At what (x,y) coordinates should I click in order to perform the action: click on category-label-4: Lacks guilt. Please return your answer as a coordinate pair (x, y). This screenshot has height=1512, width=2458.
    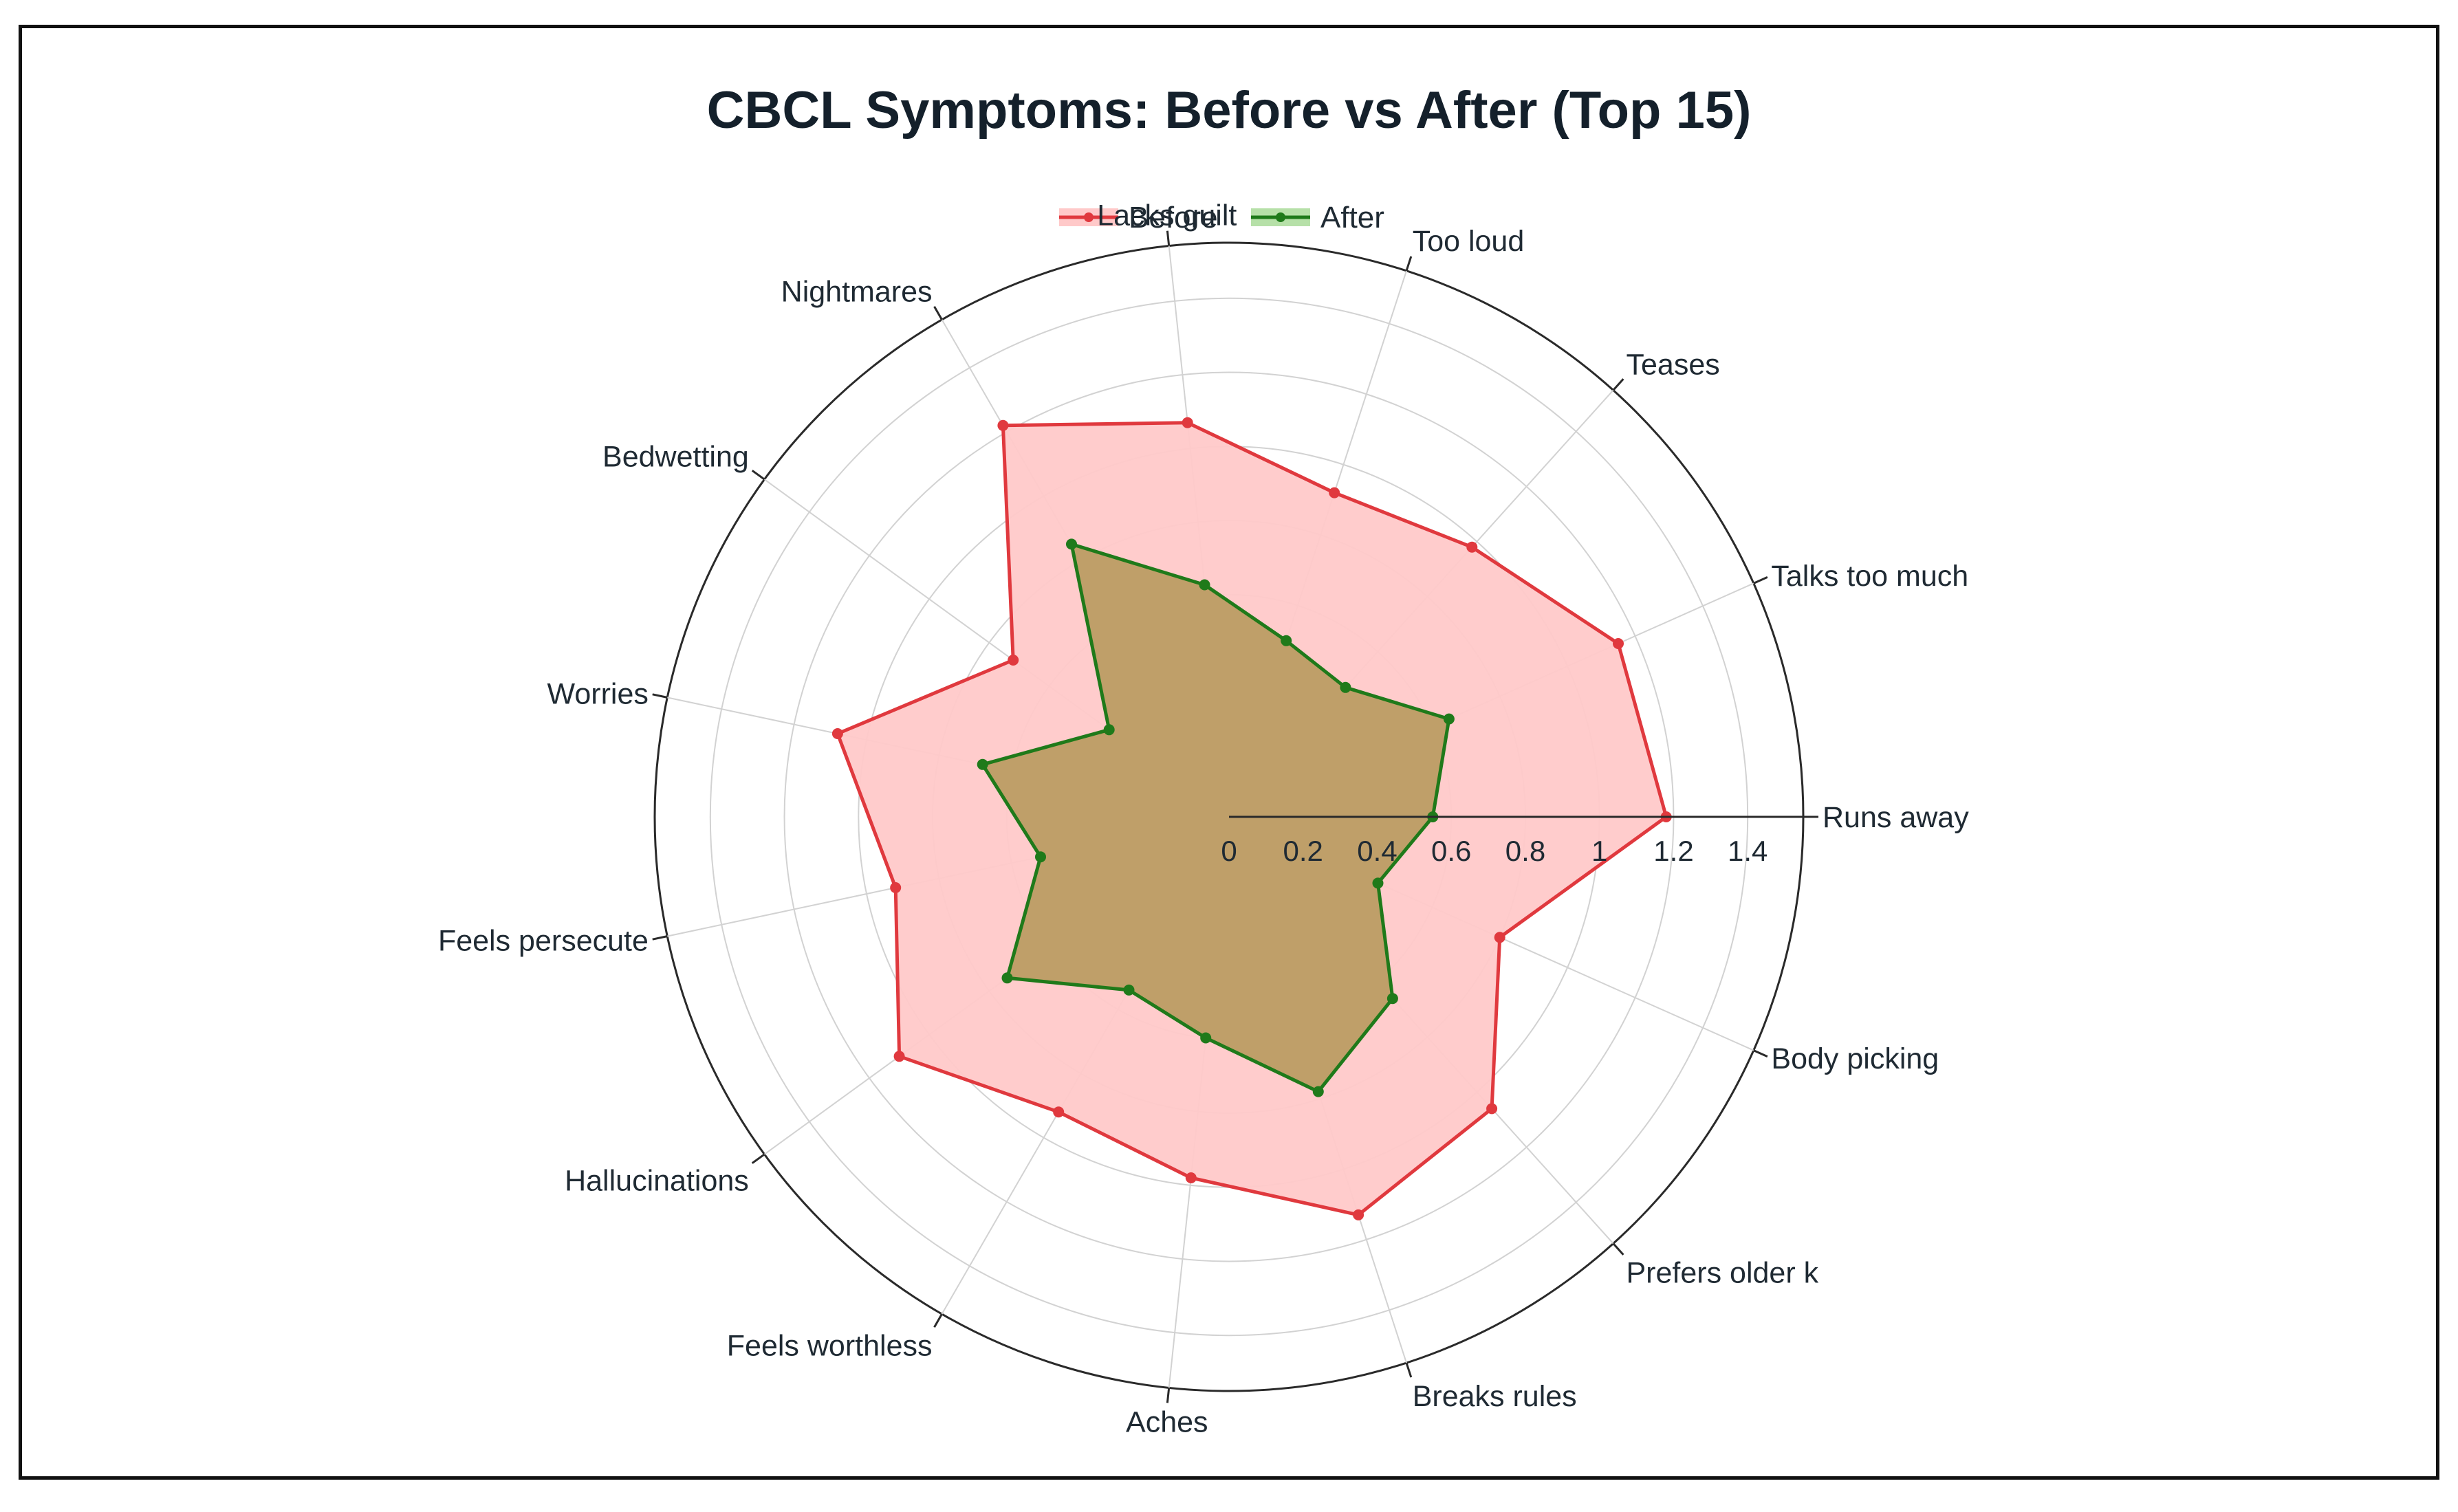
    Looking at the image, I should click on (1167, 215).